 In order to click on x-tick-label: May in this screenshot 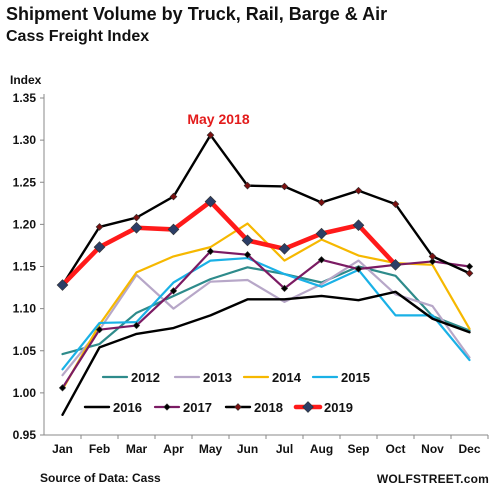, I will do `click(211, 449)`.